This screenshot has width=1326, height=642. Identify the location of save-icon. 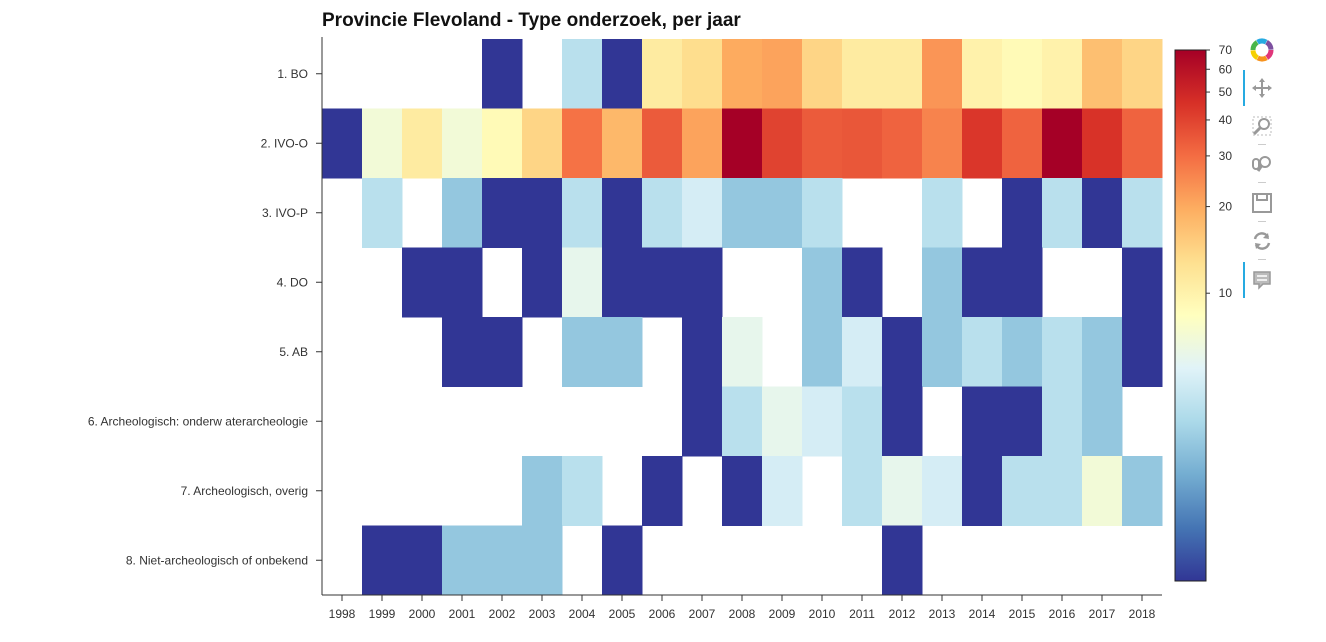
(1262, 203).